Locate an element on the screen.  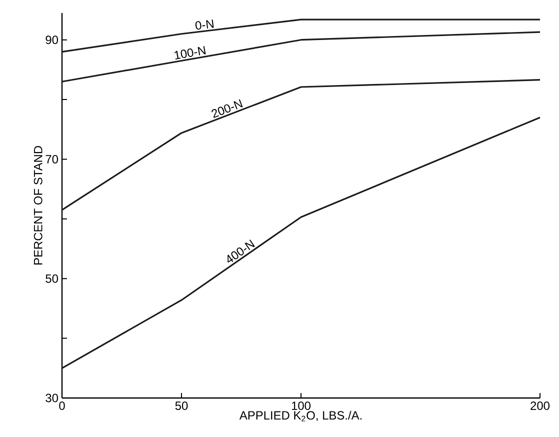
x-tick-label: 50 is located at coordinates (181, 406).